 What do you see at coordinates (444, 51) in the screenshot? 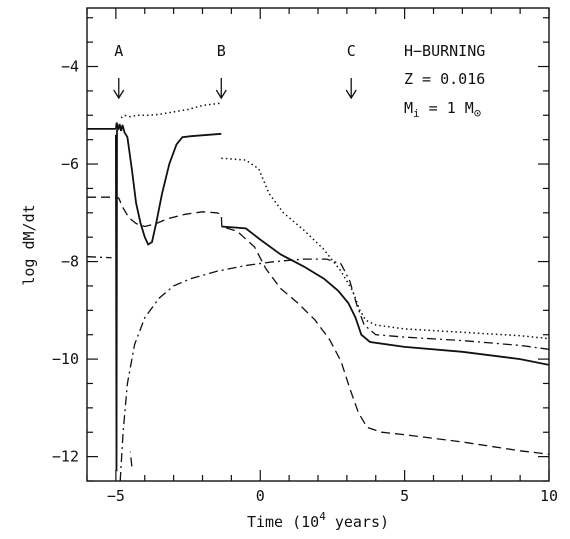
I see `annotation-h-burning: H−BURNING` at bounding box center [444, 51].